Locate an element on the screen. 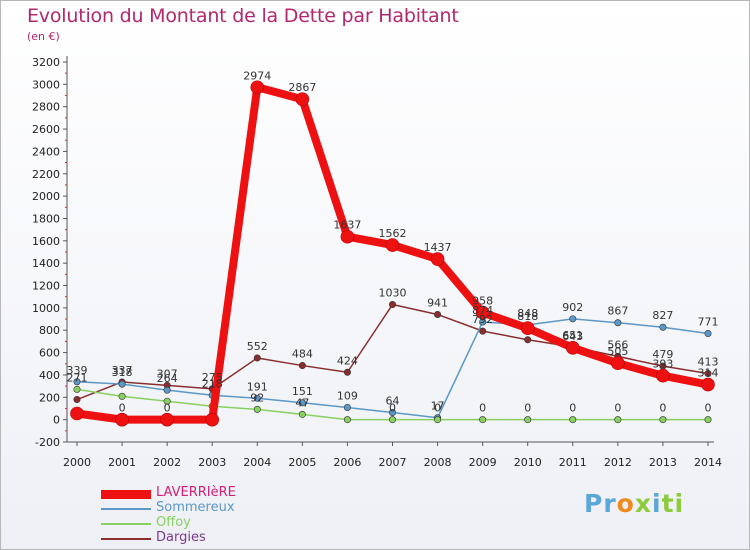 Image resolution: width=750 pixels, height=550 pixels. data-label: 848 is located at coordinates (527, 313).